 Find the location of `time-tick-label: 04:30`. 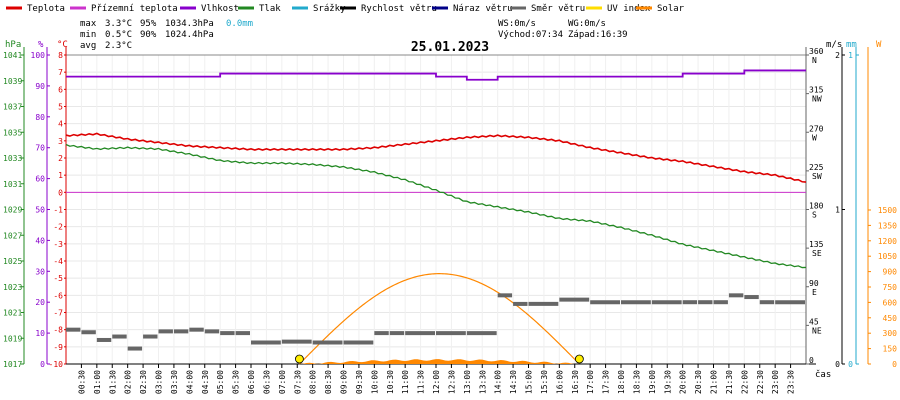

time-tick-label: 04:30 is located at coordinates (205, 382).